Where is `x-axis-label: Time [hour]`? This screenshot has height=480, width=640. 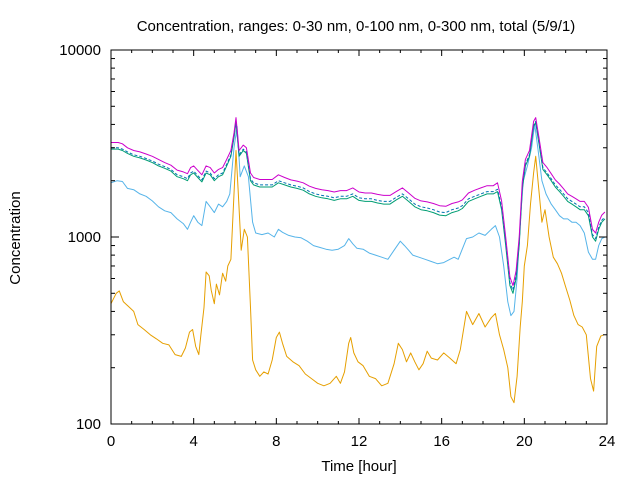
x-axis-label: Time [hour] is located at coordinates (358, 466).